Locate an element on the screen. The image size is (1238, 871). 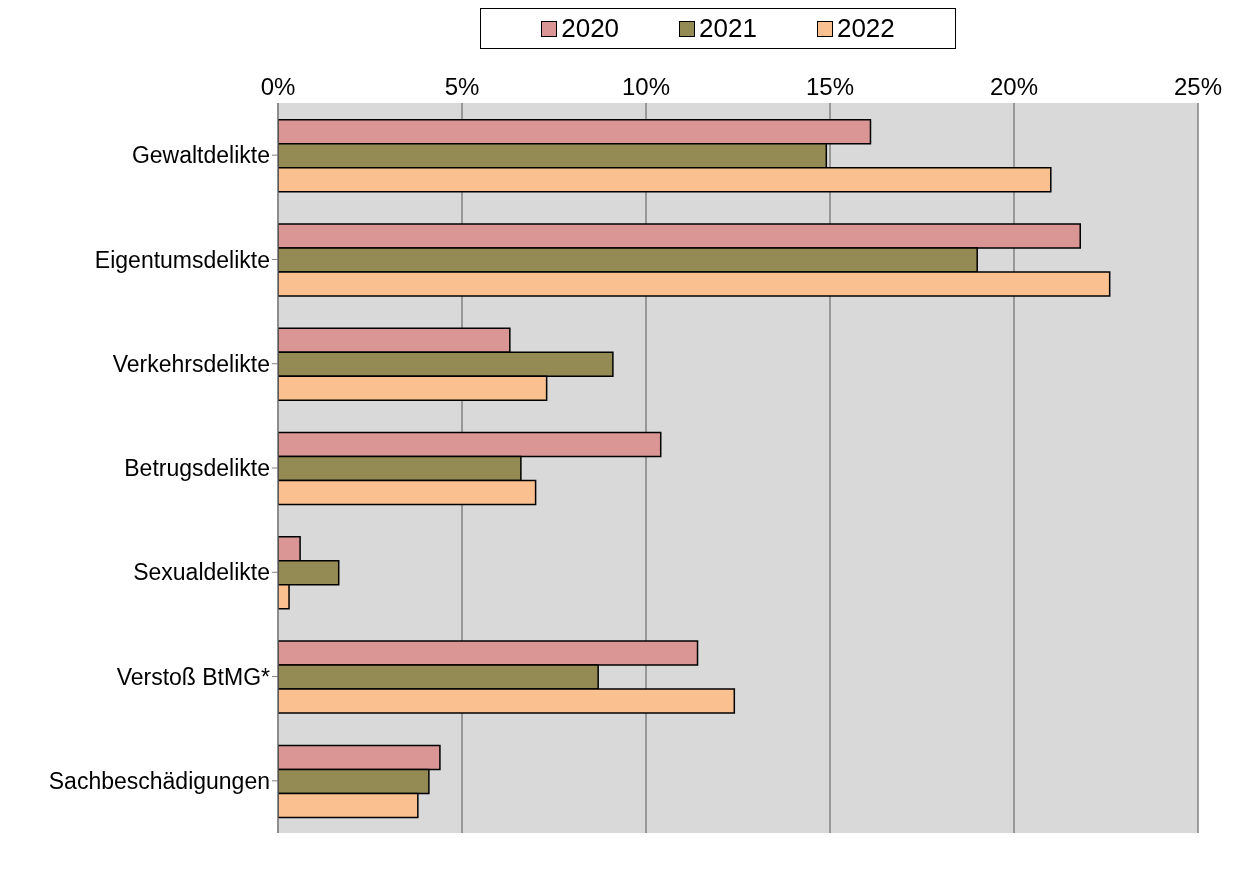
legend-label: 2020 is located at coordinates (590, 28).